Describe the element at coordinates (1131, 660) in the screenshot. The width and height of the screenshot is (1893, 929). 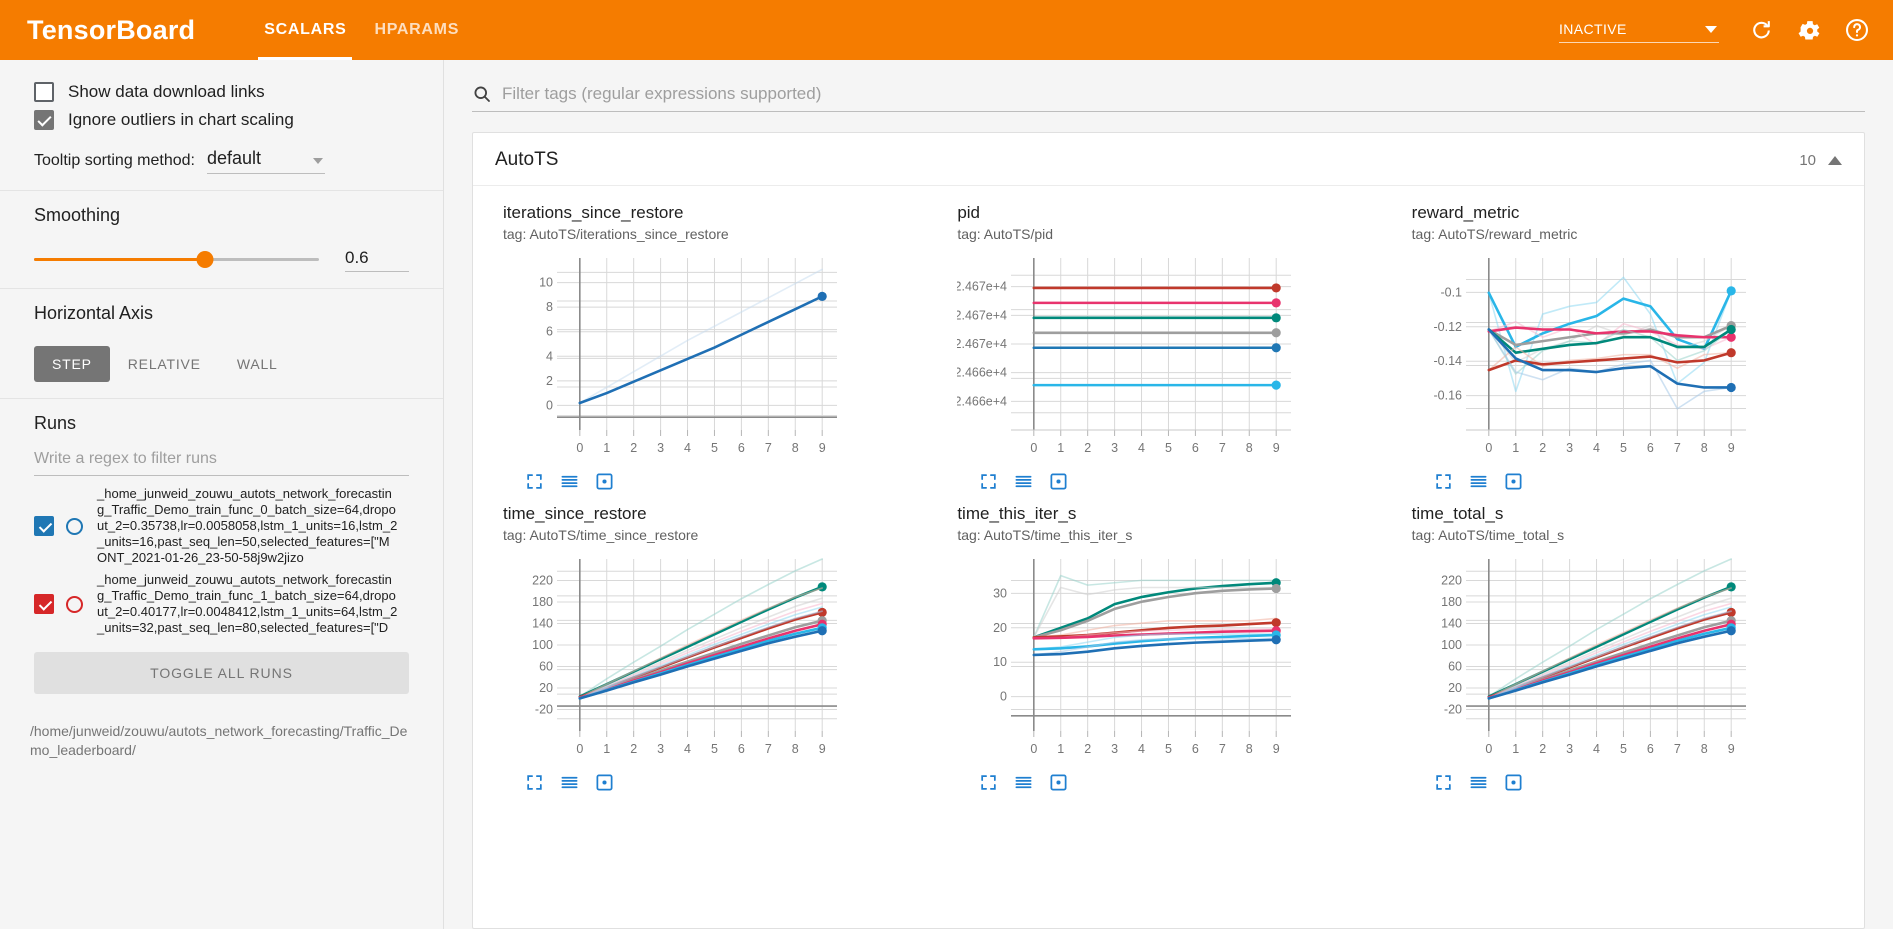
I see `chart-plot: 0 10 20 30 0 1 2 3 4 5 6 7 8 9` at that location.